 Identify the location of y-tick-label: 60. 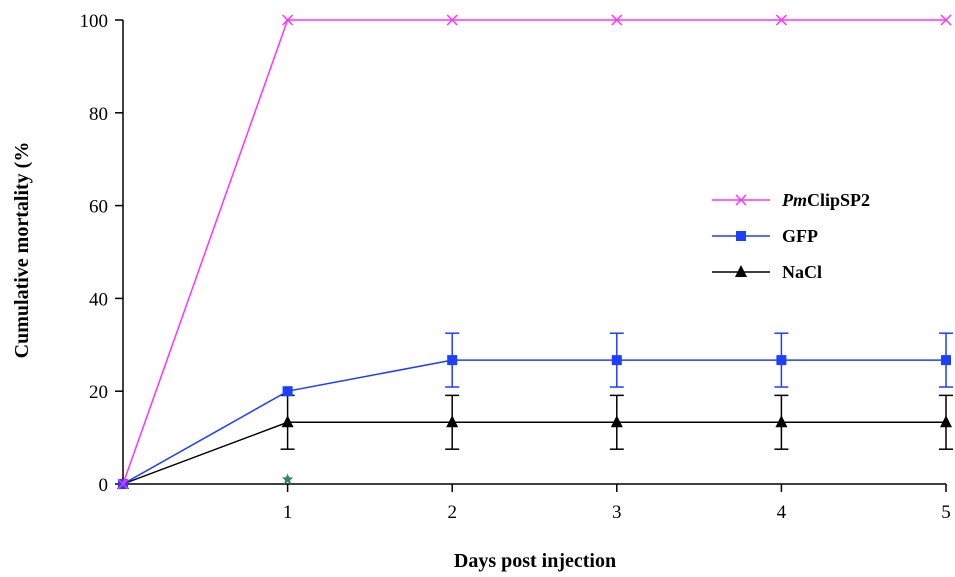
(98, 207).